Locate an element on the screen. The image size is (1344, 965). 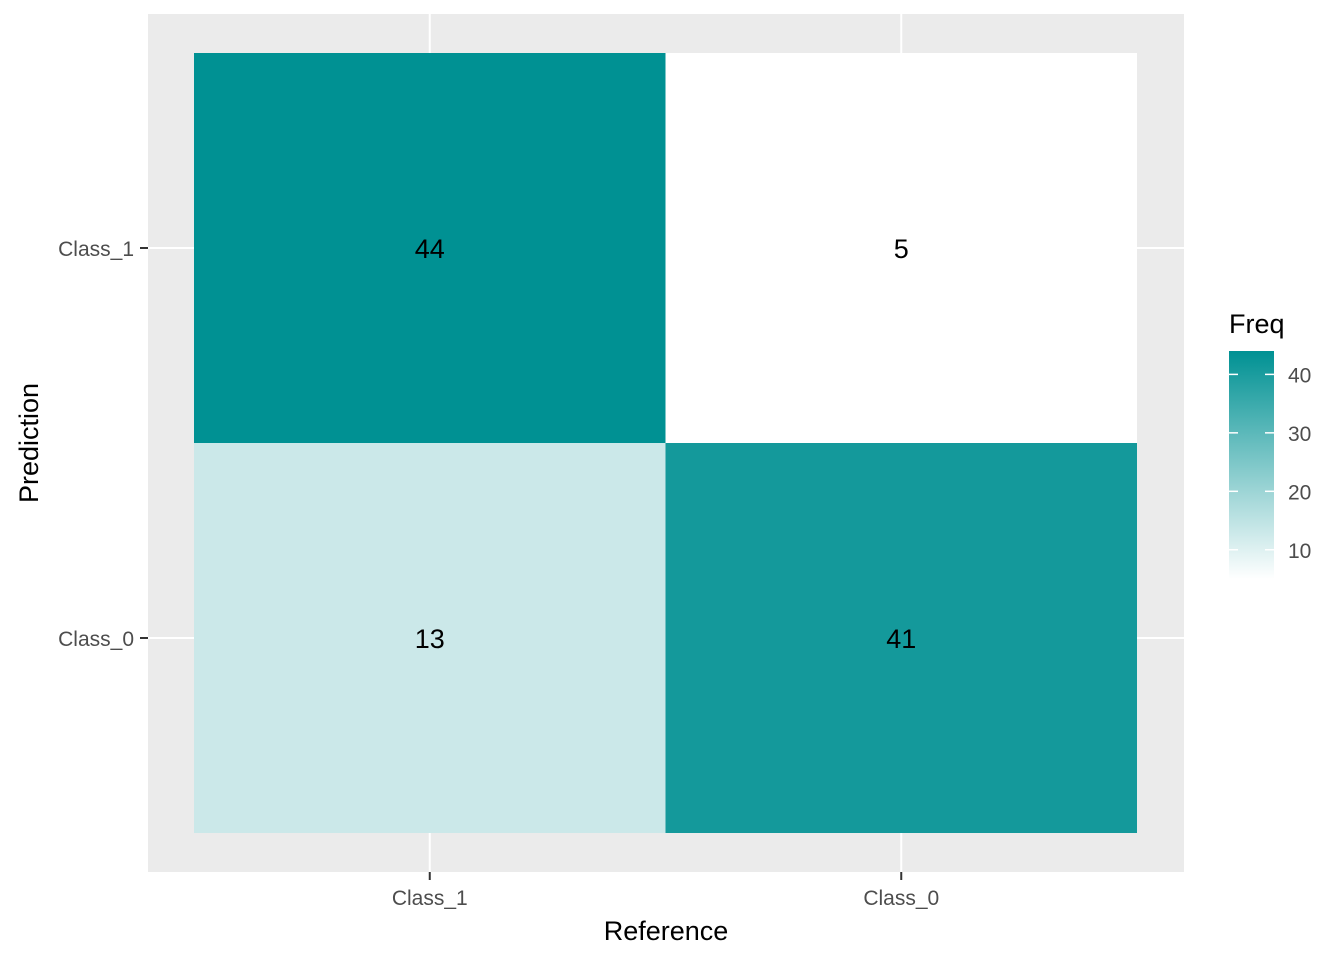
tile-value-label: 13 is located at coordinates (430, 639).